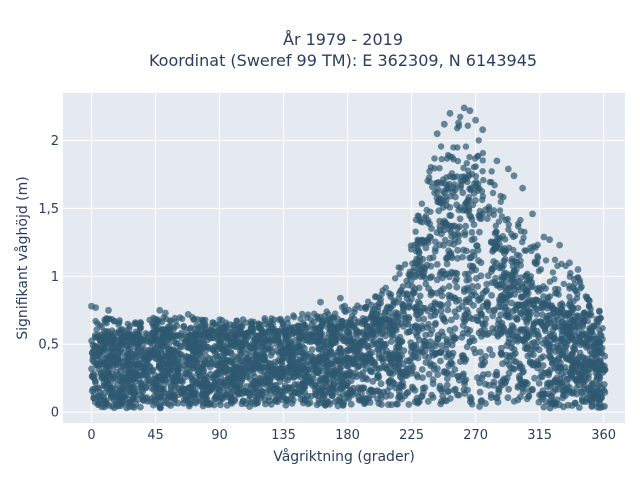 This screenshot has height=480, width=640. What do you see at coordinates (255, 377) in the screenshot?
I see `scatter-point-2024` at bounding box center [255, 377].